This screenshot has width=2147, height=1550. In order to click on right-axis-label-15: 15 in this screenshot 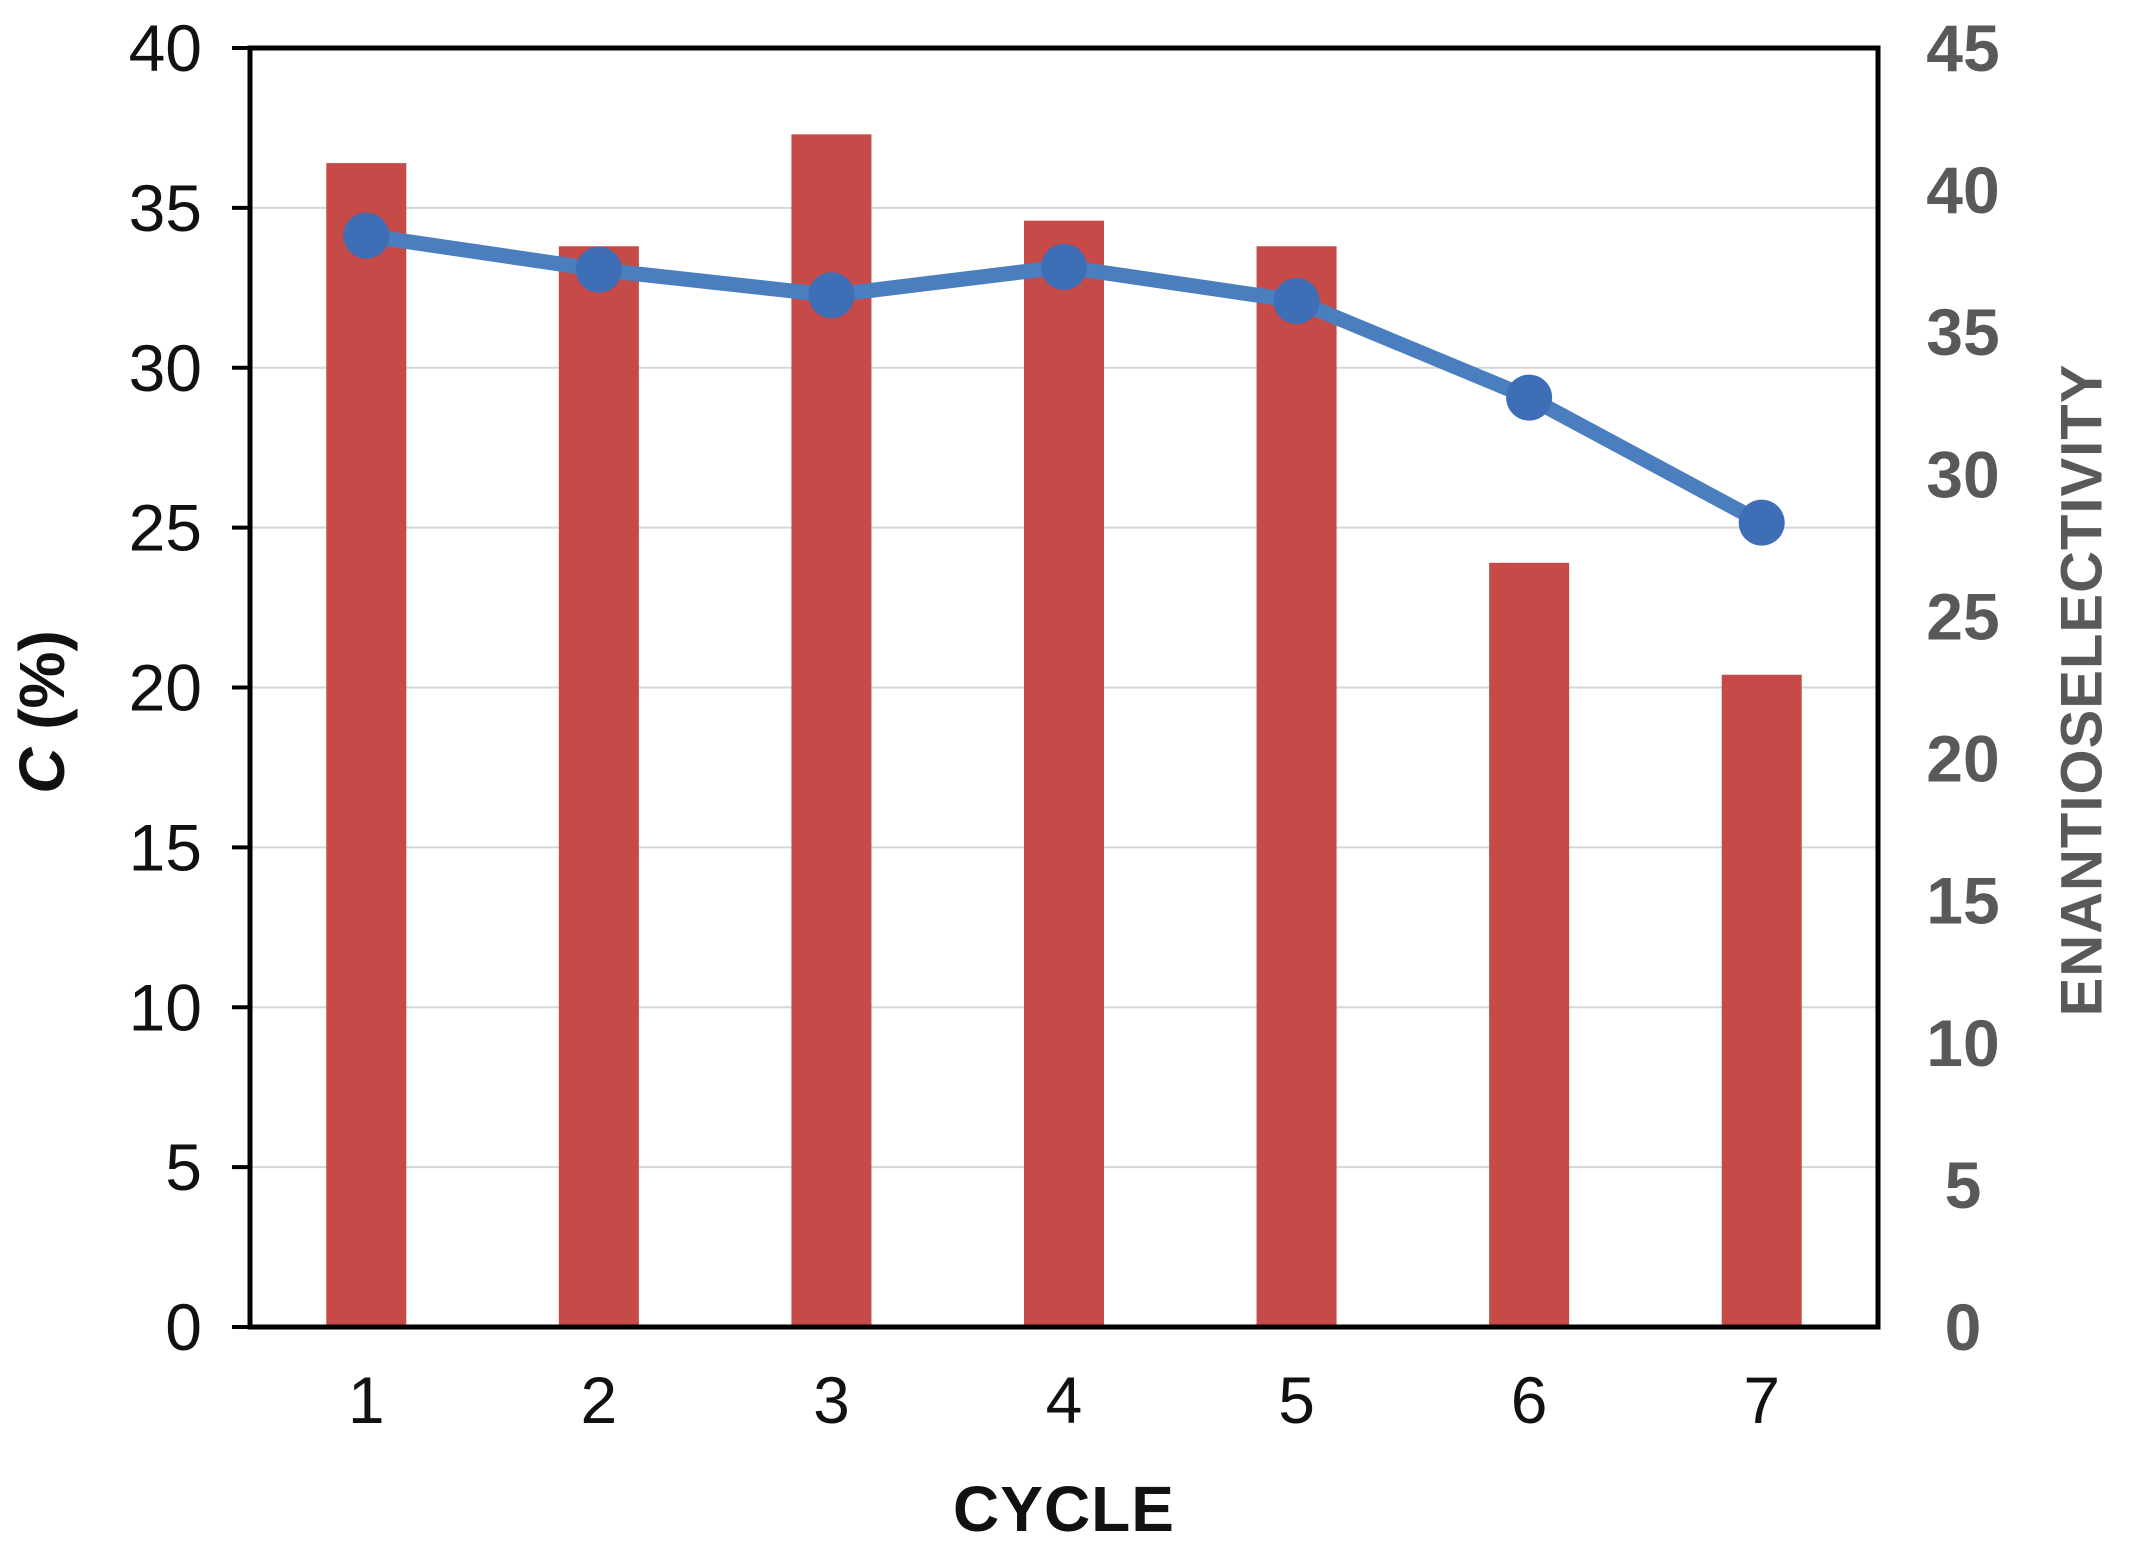, I will do `click(1962, 901)`.